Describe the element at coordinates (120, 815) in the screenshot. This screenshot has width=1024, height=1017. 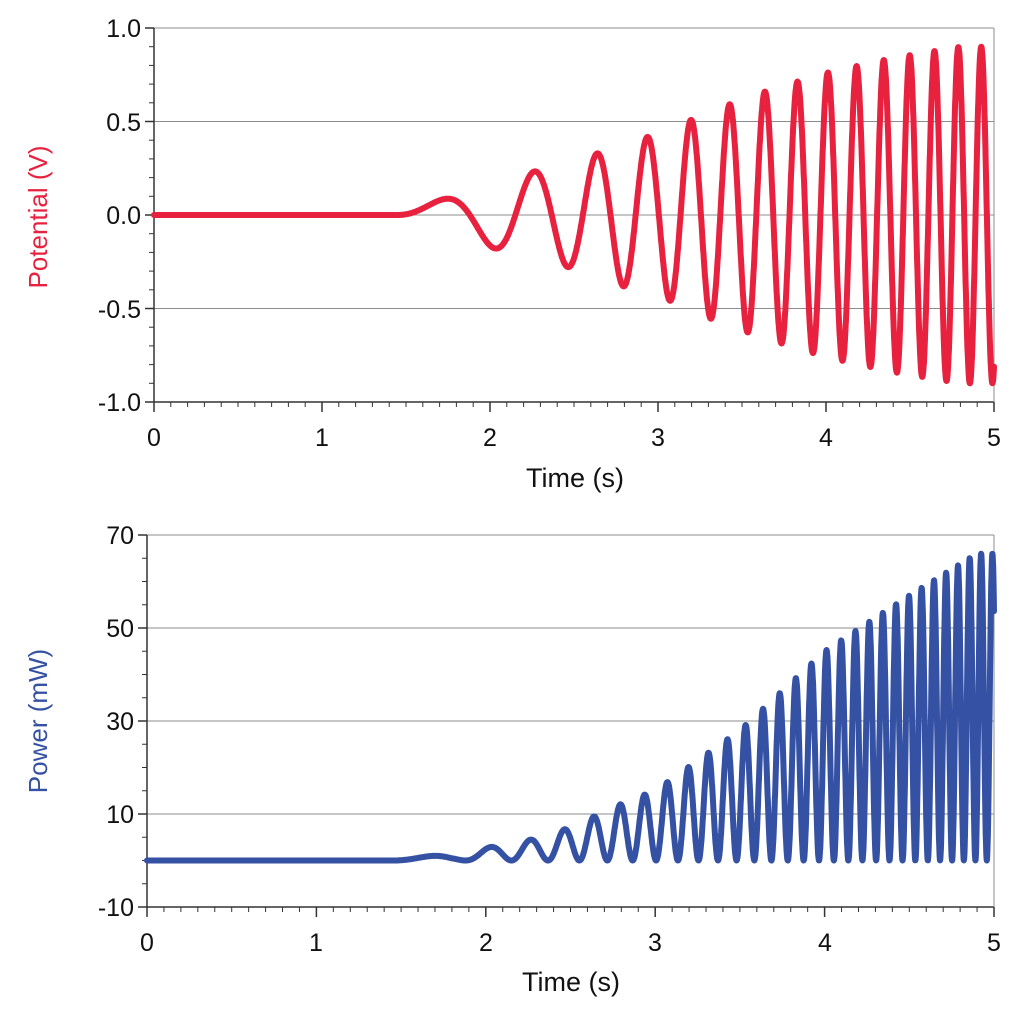
I see `power-ytick-label: 10` at that location.